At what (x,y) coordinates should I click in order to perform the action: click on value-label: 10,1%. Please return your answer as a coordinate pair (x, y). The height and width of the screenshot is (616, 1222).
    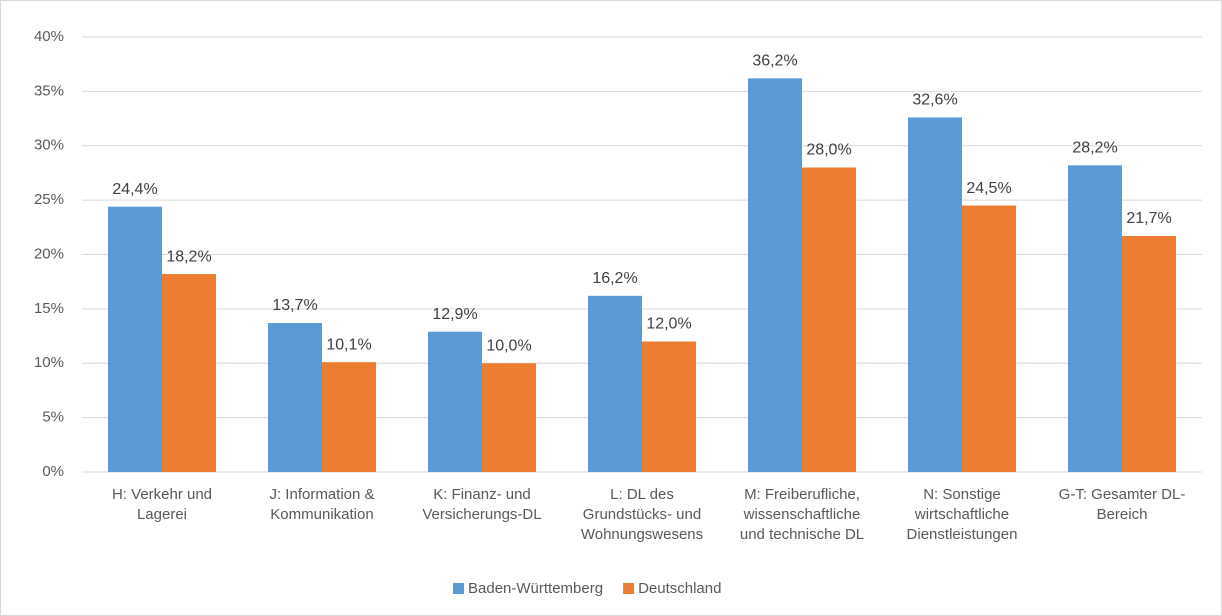
    Looking at the image, I should click on (348, 344).